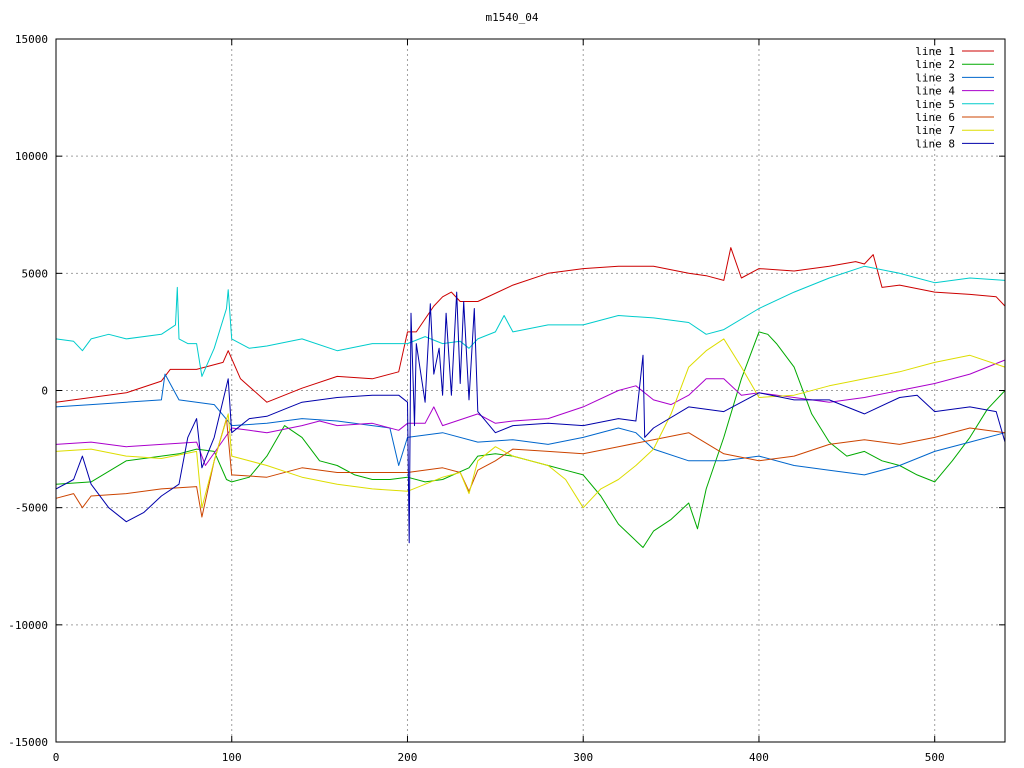 Image resolution: width=1024 pixels, height=768 pixels. Describe the element at coordinates (935, 91) in the screenshot. I see `legend-label-4: line 4` at that location.